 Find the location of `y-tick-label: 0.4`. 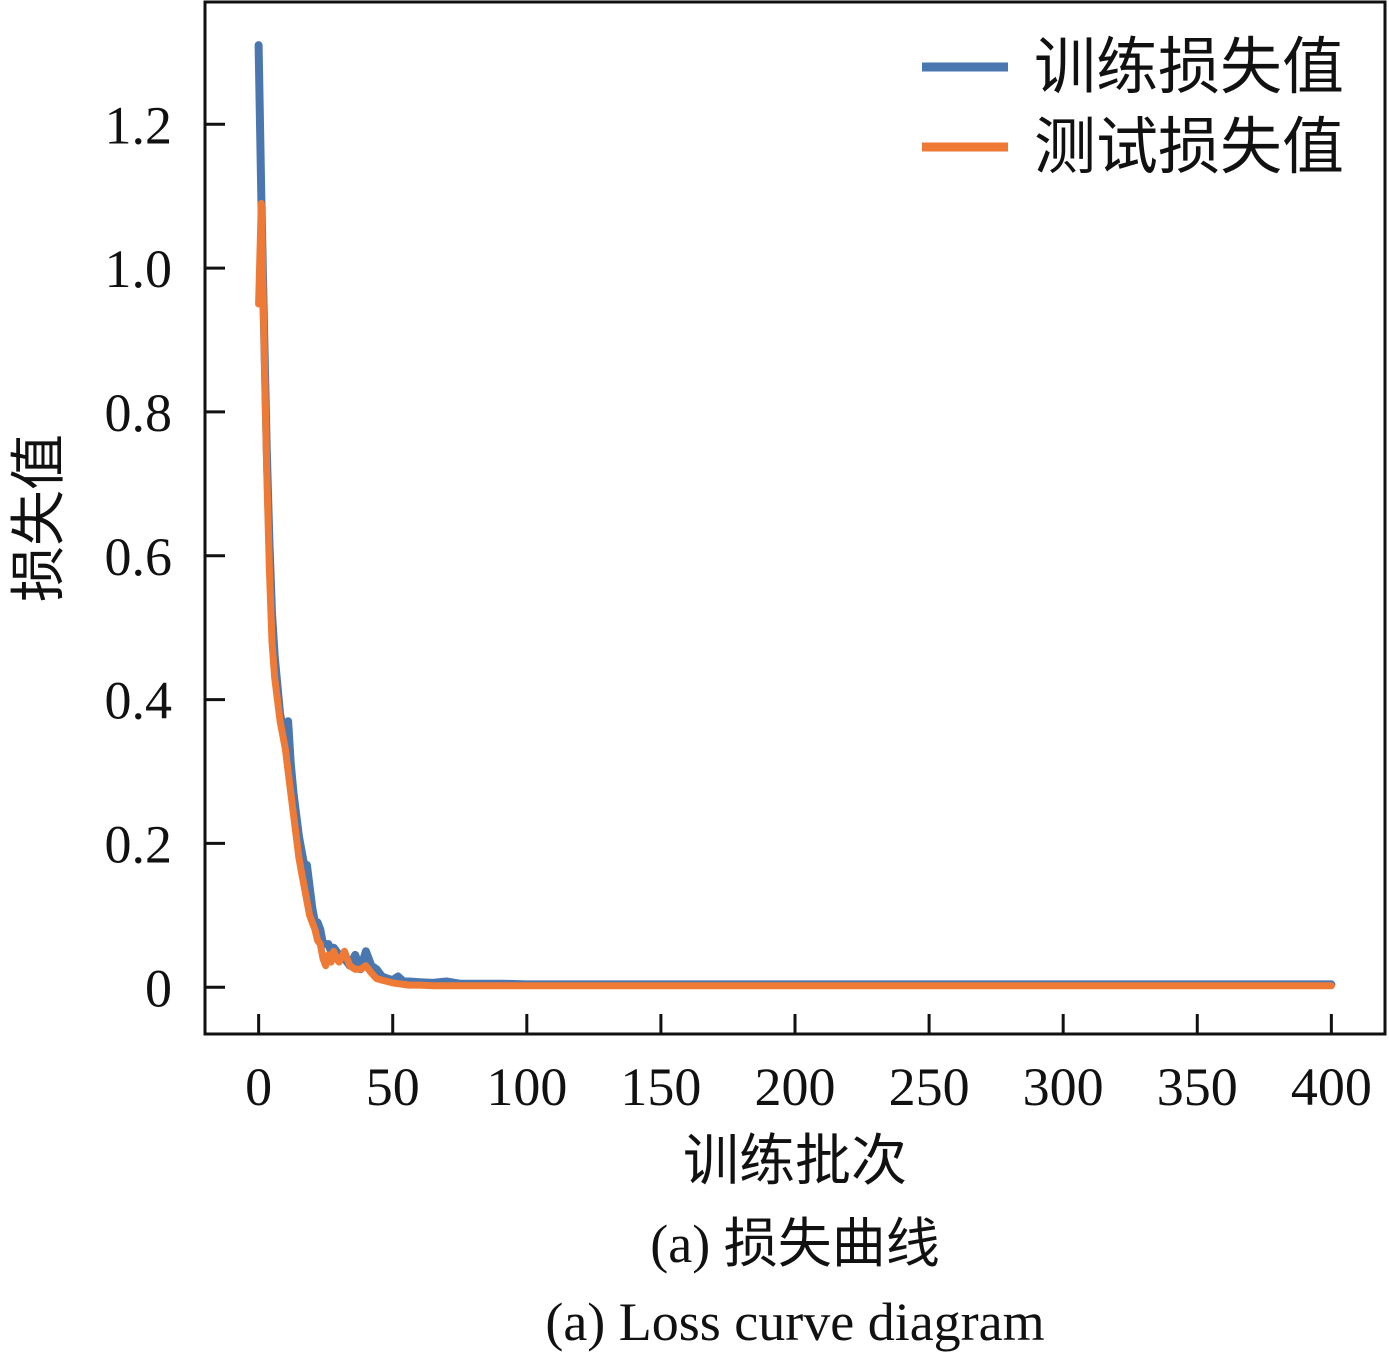

y-tick-label: 0.4 is located at coordinates (139, 701).